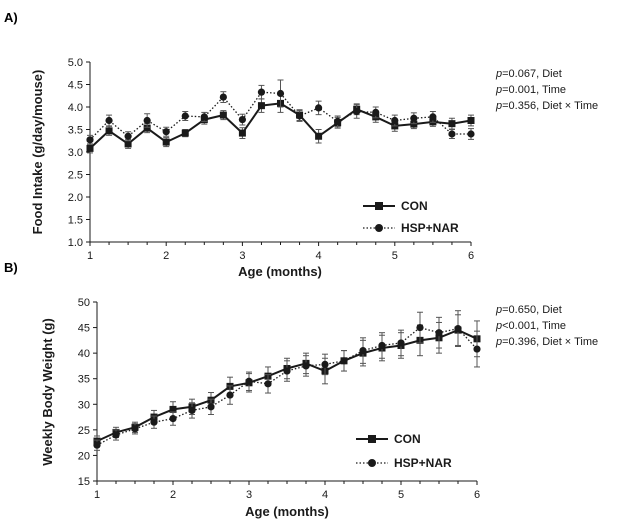 Image resolution: width=623 pixels, height=520 pixels. I want to click on panel-a-x-tick-label: 4, so click(319, 256).